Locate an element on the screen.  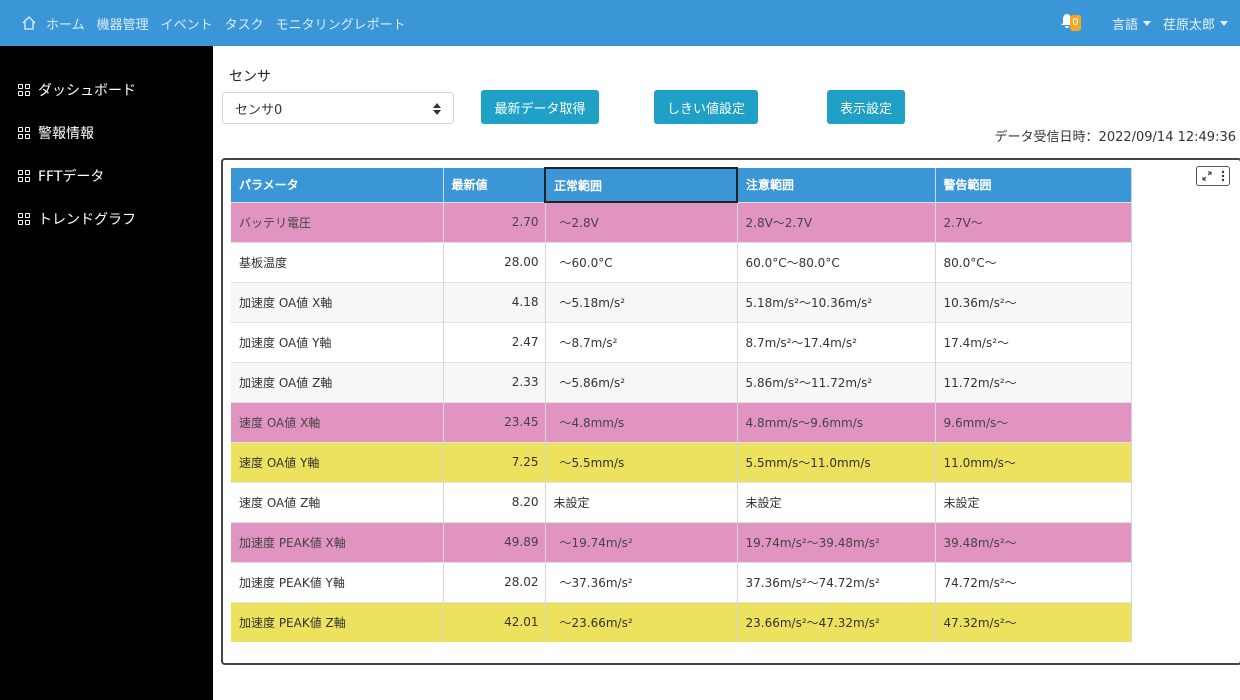
cell-latest-value: 28.00 is located at coordinates (494, 261).